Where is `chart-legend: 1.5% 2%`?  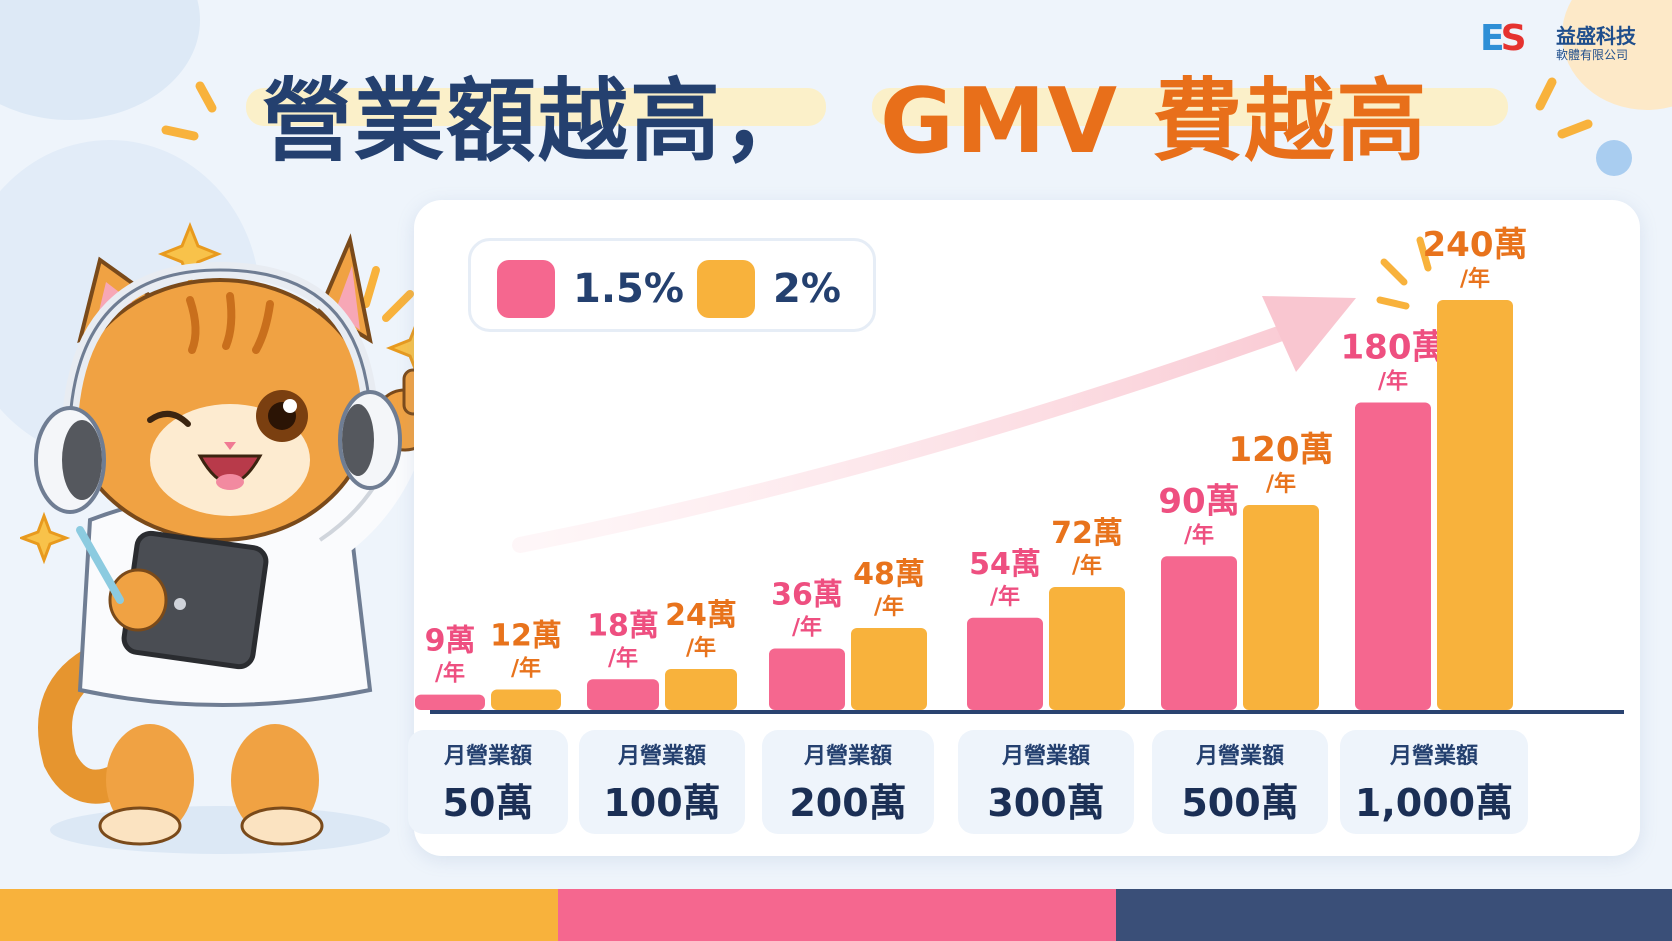
chart-legend: 1.5% 2% is located at coordinates (672, 285).